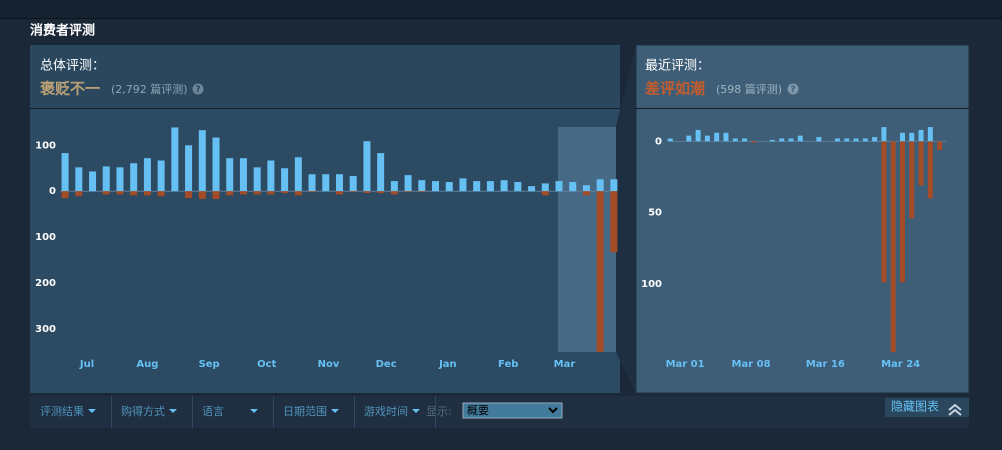  Describe the element at coordinates (305, 411) in the screenshot. I see `filter-label: 日期范围` at that location.